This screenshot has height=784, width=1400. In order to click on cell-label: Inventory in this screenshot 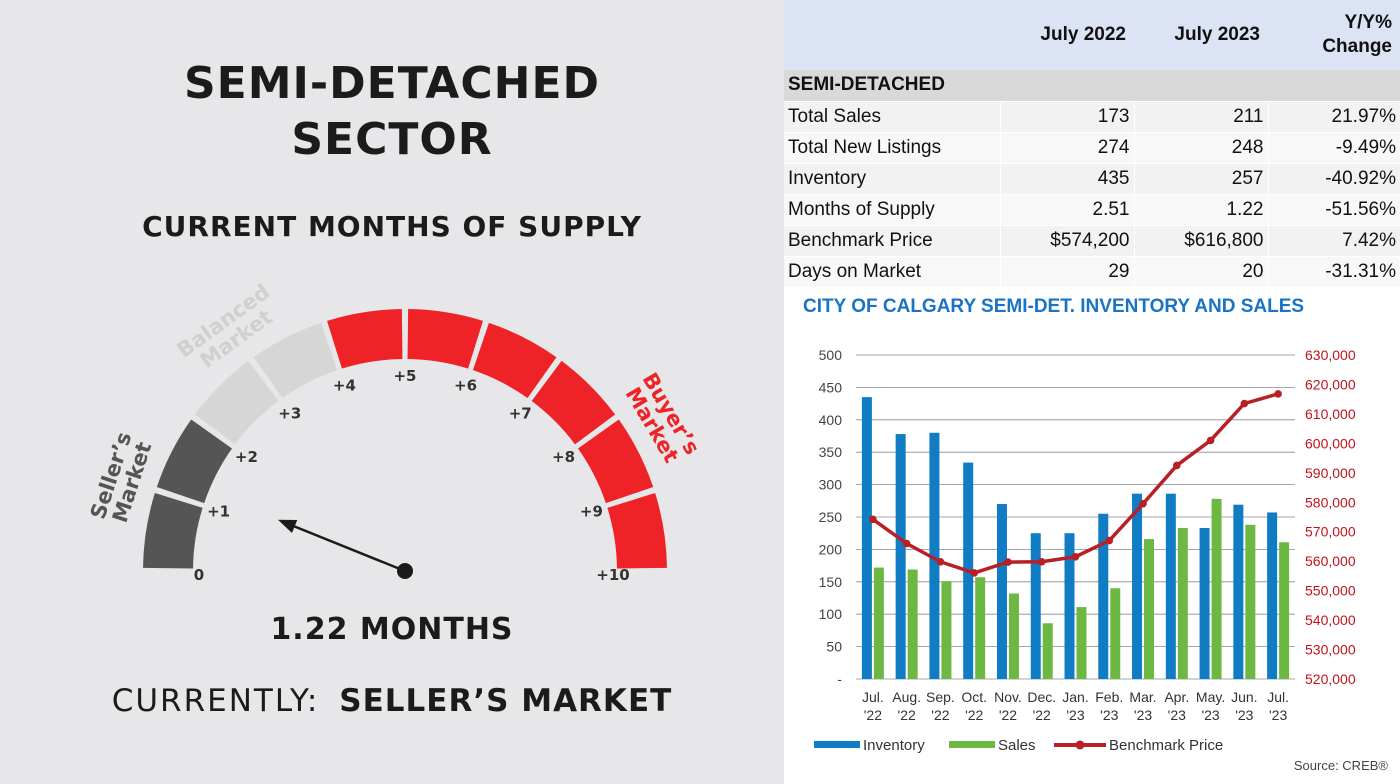, I will do `click(892, 179)`.